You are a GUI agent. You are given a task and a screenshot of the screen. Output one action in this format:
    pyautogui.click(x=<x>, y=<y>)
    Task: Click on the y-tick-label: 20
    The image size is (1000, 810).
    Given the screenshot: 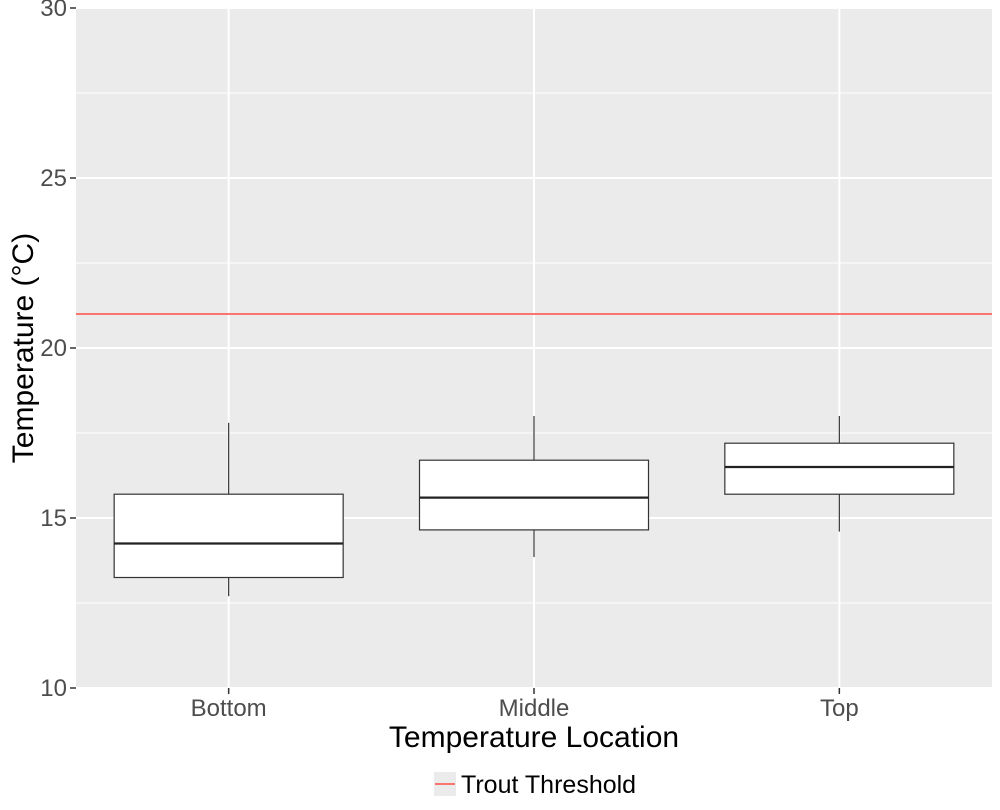 What is the action you would take?
    pyautogui.click(x=53, y=348)
    